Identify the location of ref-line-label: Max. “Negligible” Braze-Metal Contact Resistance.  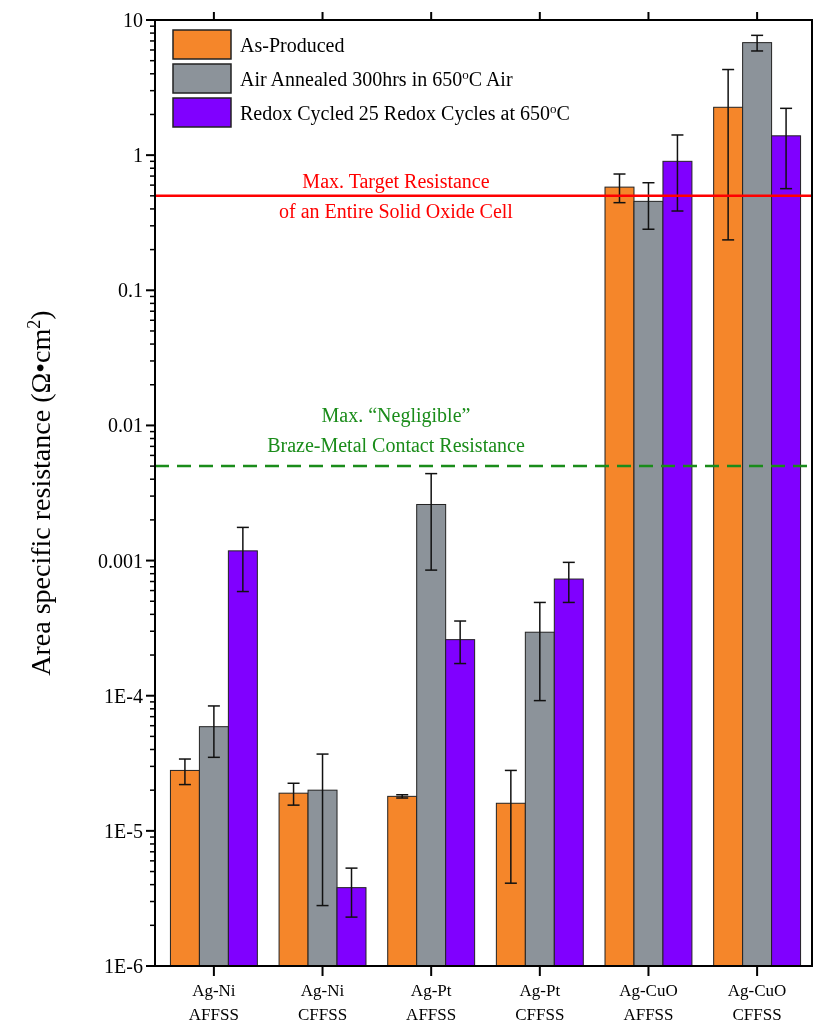
(396, 430).